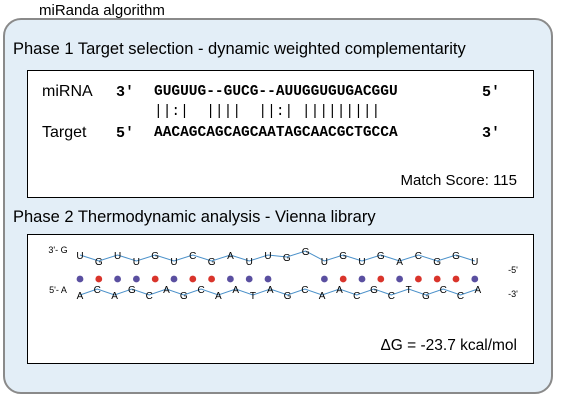 This screenshot has height=400, width=561. Describe the element at coordinates (477, 290) in the screenshot. I see `bottom-base-23: A` at that location.